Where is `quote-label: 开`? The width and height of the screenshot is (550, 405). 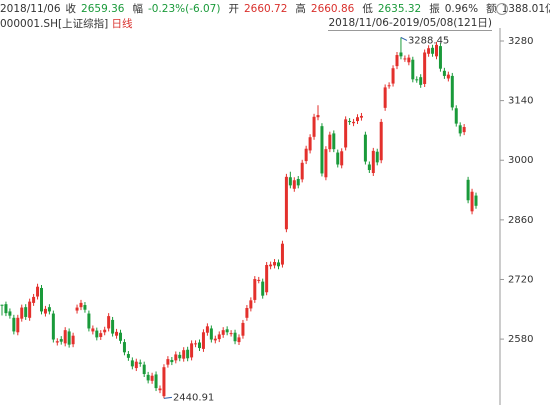
quote-label: 开 is located at coordinates (233, 9).